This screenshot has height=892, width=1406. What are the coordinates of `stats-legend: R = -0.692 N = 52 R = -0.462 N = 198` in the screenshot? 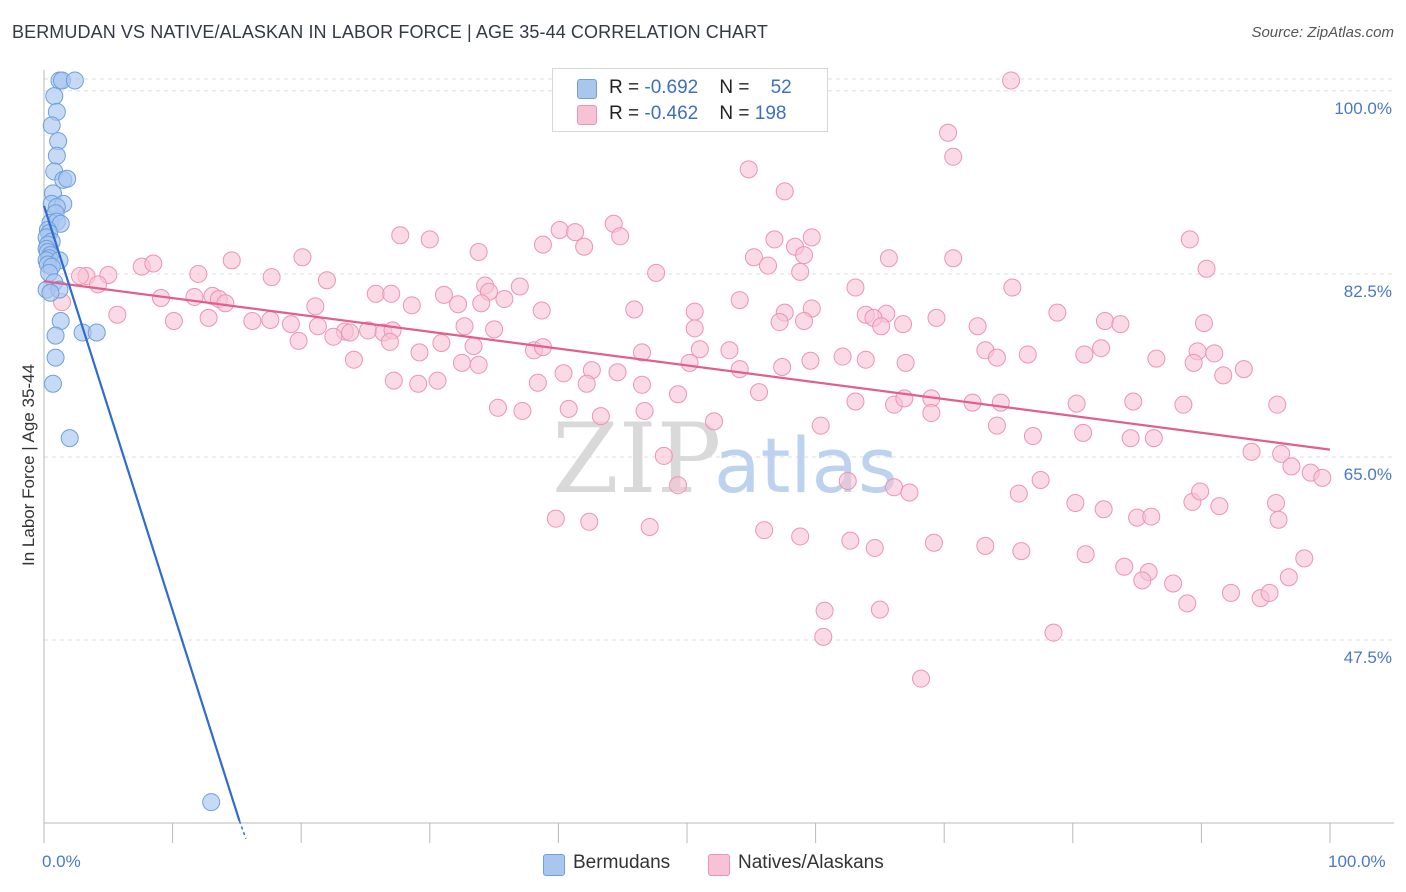 It's located at (690, 100).